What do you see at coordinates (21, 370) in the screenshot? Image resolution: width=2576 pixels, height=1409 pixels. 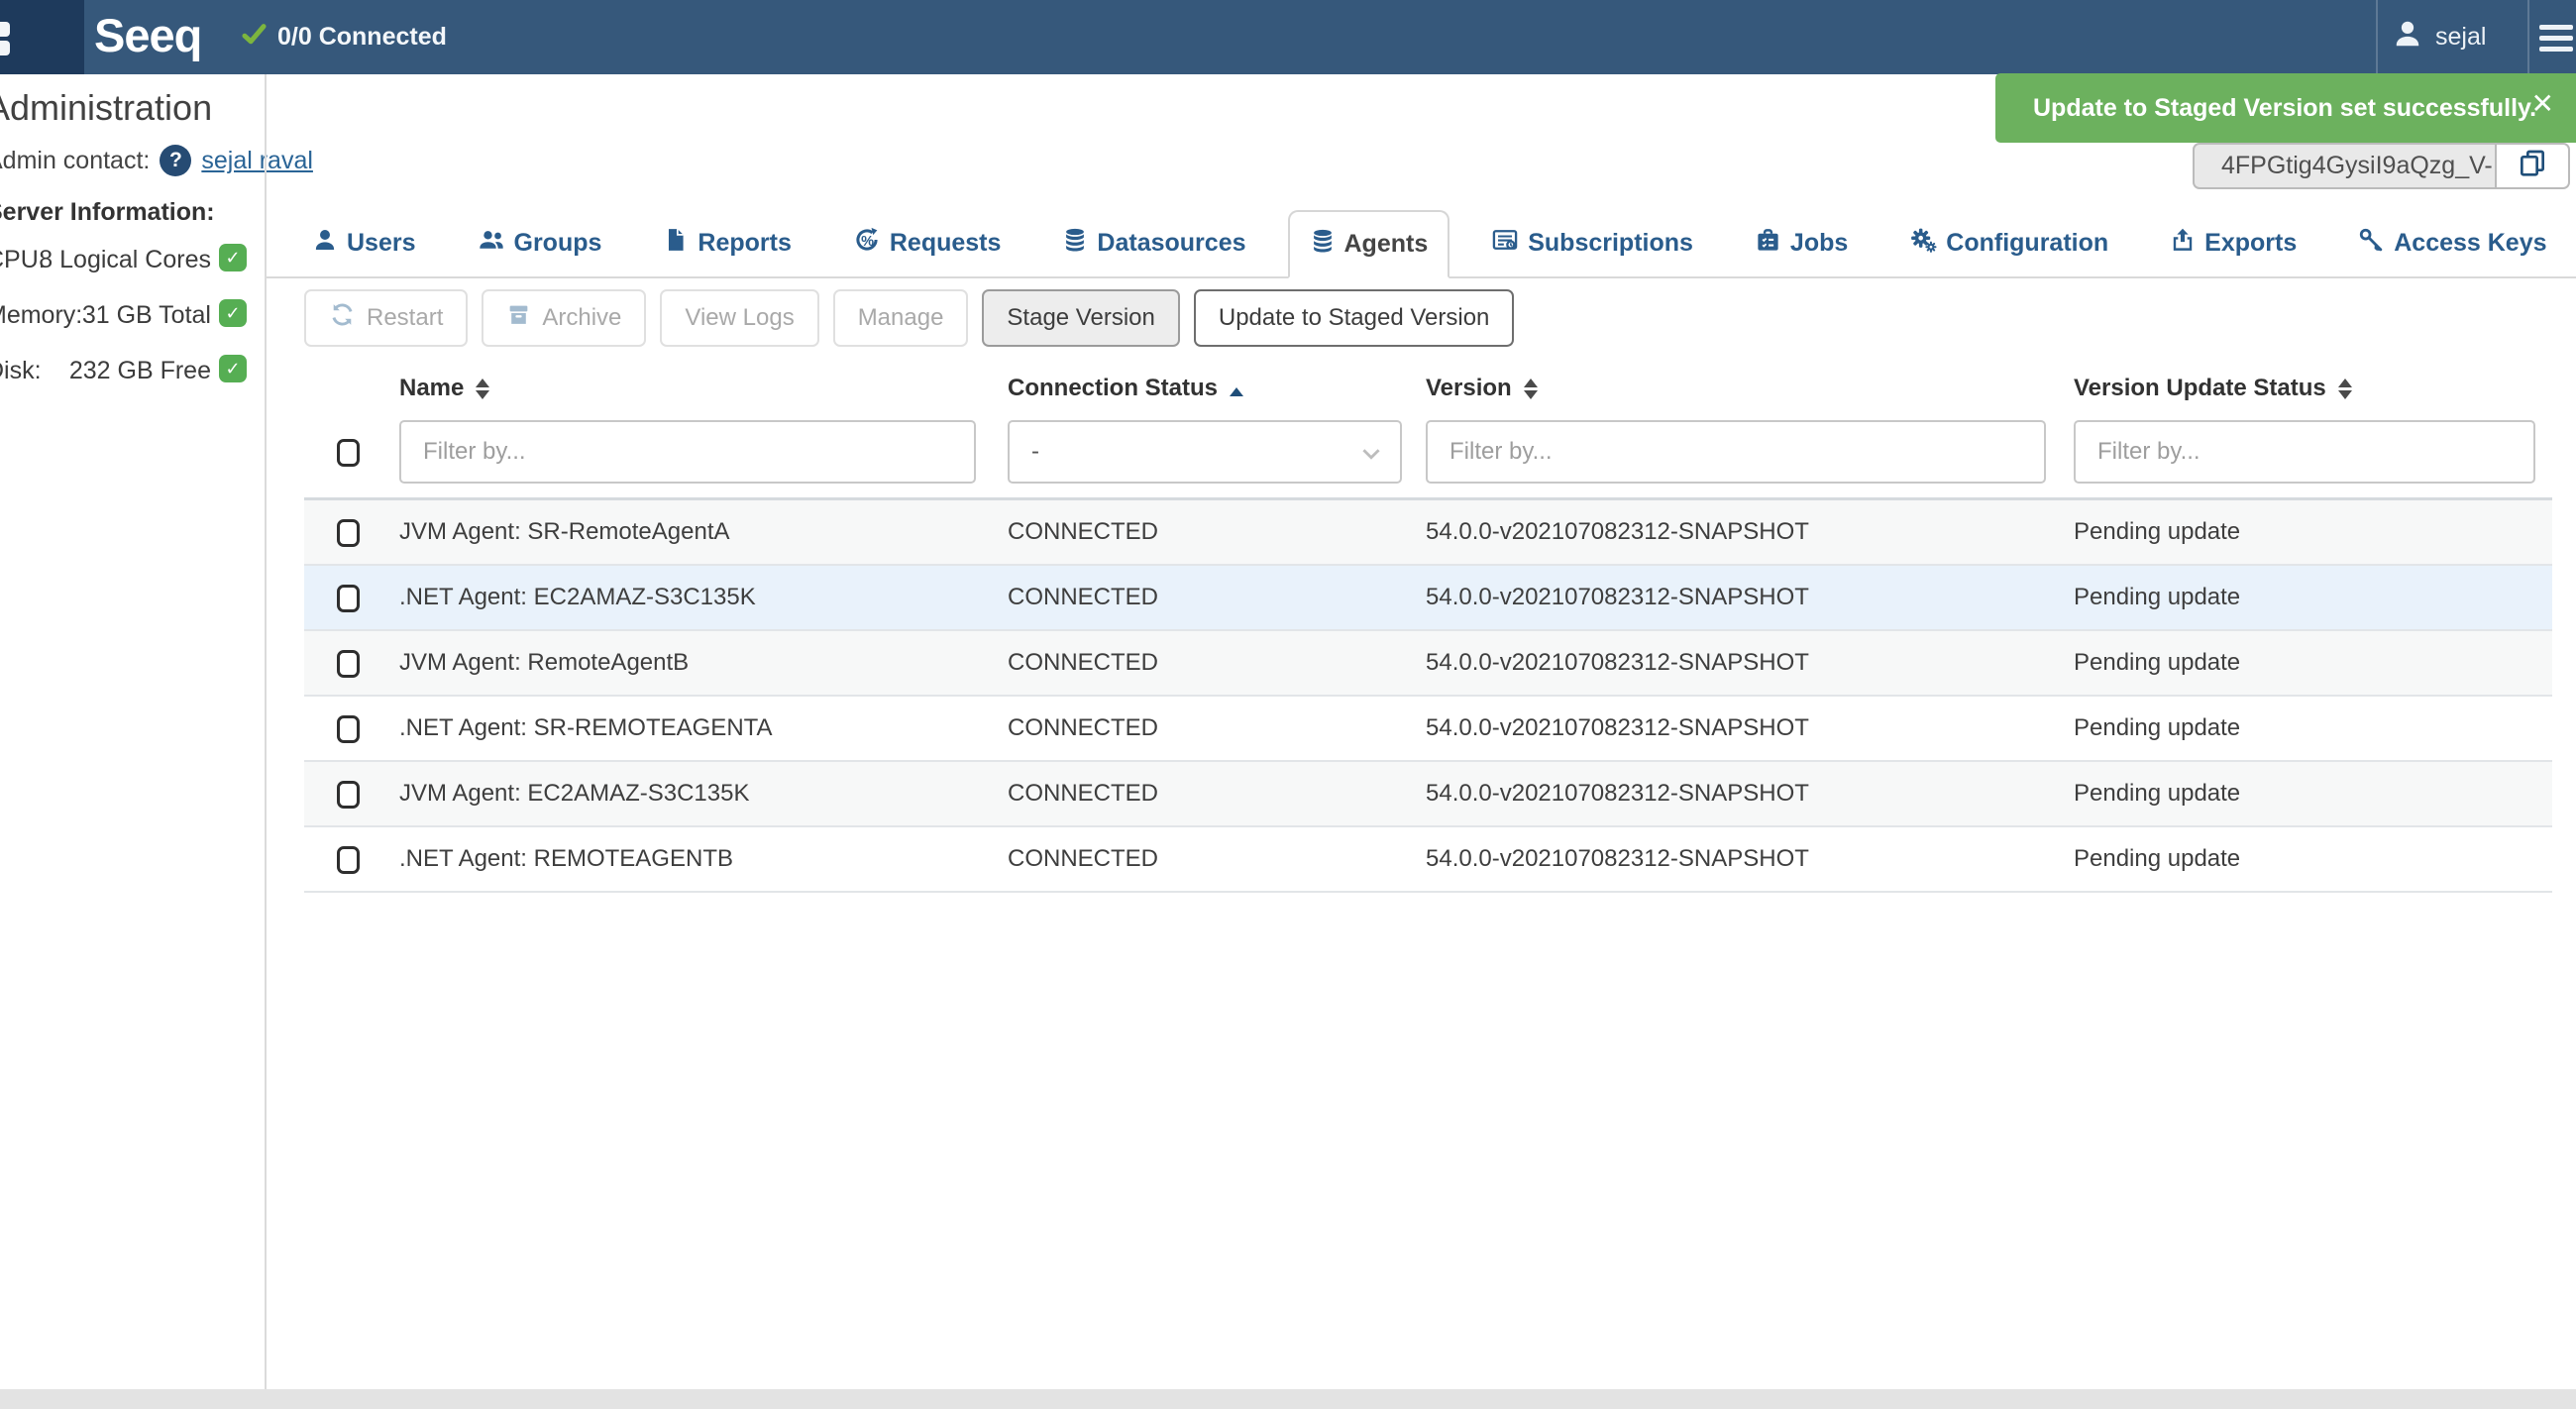 I see `stat-label: Disk:` at bounding box center [21, 370].